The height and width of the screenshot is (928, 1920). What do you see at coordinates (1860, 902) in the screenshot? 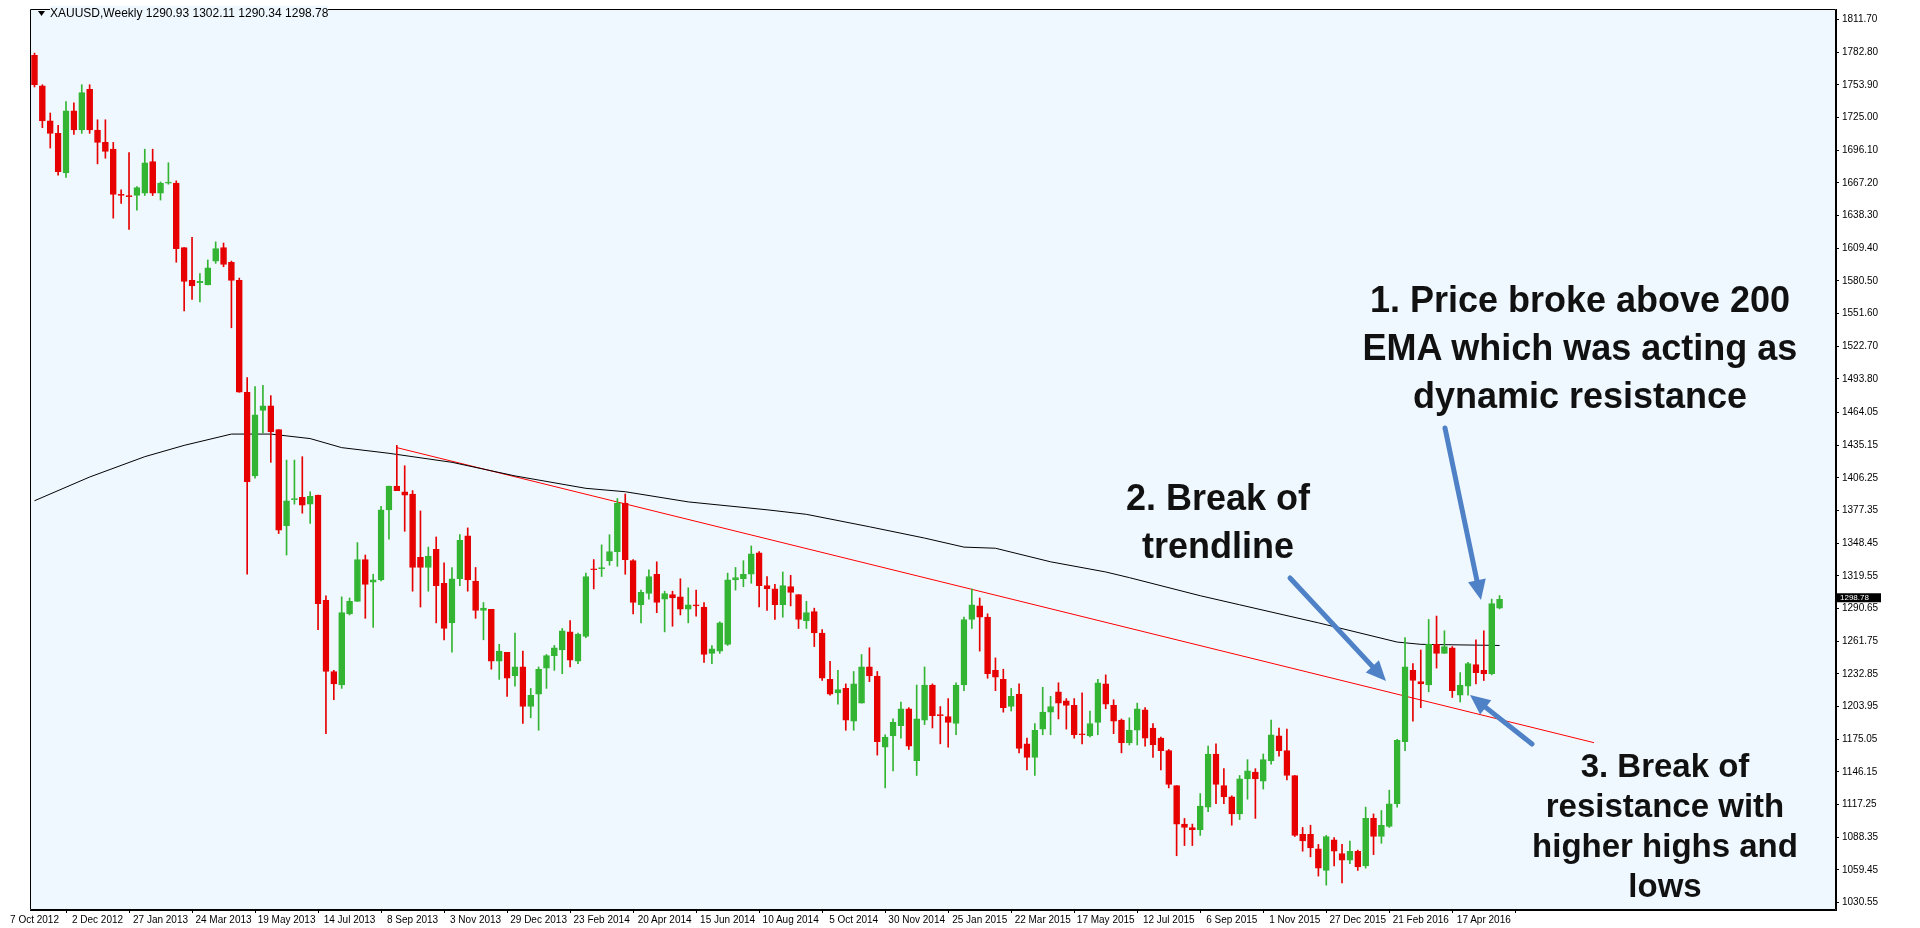
I see `y-tick-label: 1030.55` at bounding box center [1860, 902].